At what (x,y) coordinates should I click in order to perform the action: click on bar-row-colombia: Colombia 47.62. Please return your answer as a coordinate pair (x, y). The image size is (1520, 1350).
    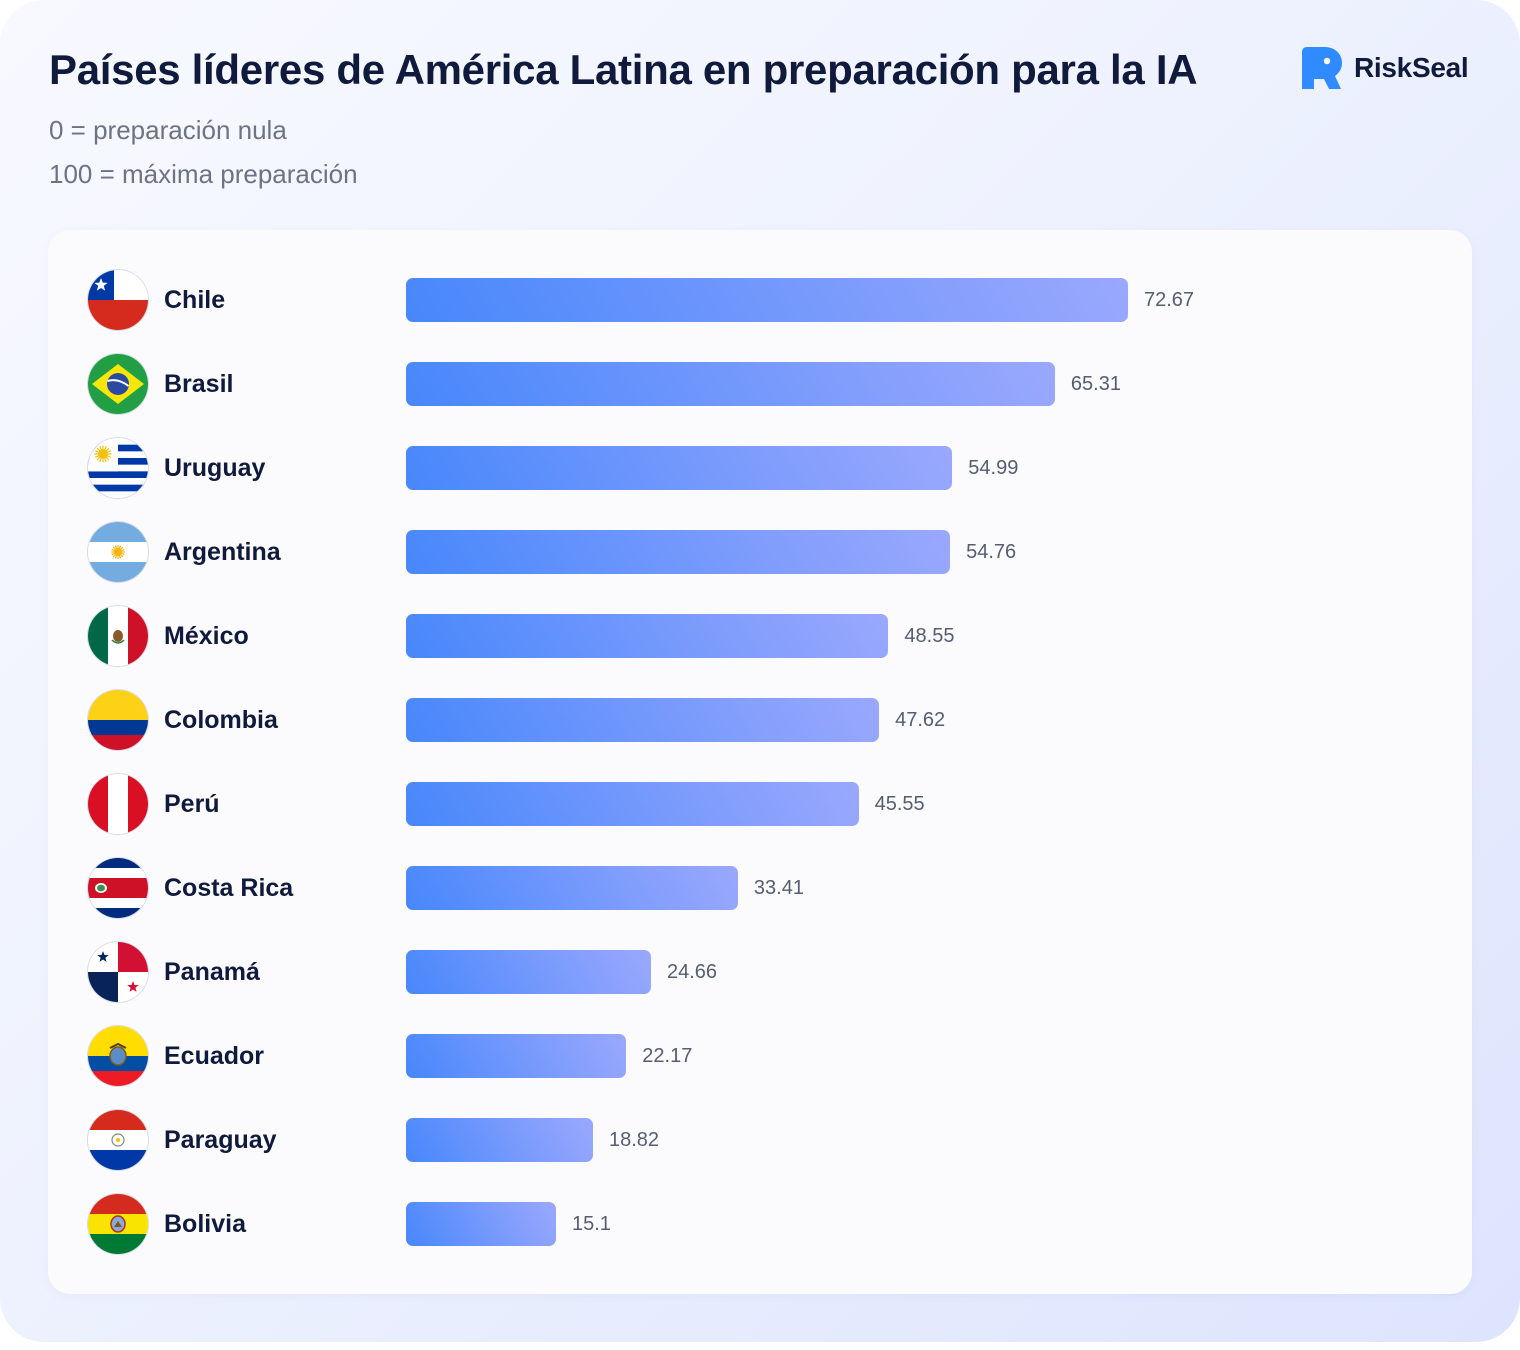
    Looking at the image, I should click on (760, 720).